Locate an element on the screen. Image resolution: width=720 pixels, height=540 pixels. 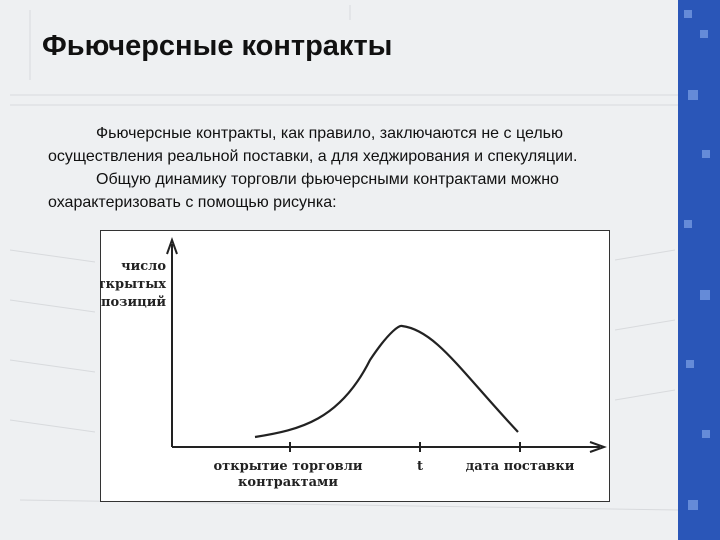
curve is located at coordinates (386, 381).